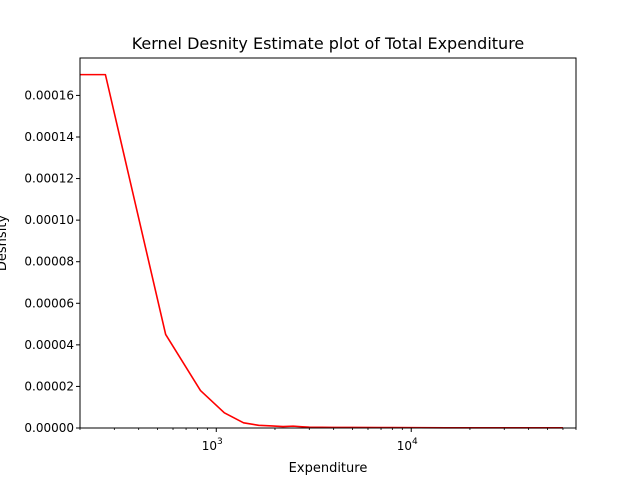 The image size is (640, 480). What do you see at coordinates (49, 179) in the screenshot?
I see `y-tick-label: 0.00012` at bounding box center [49, 179].